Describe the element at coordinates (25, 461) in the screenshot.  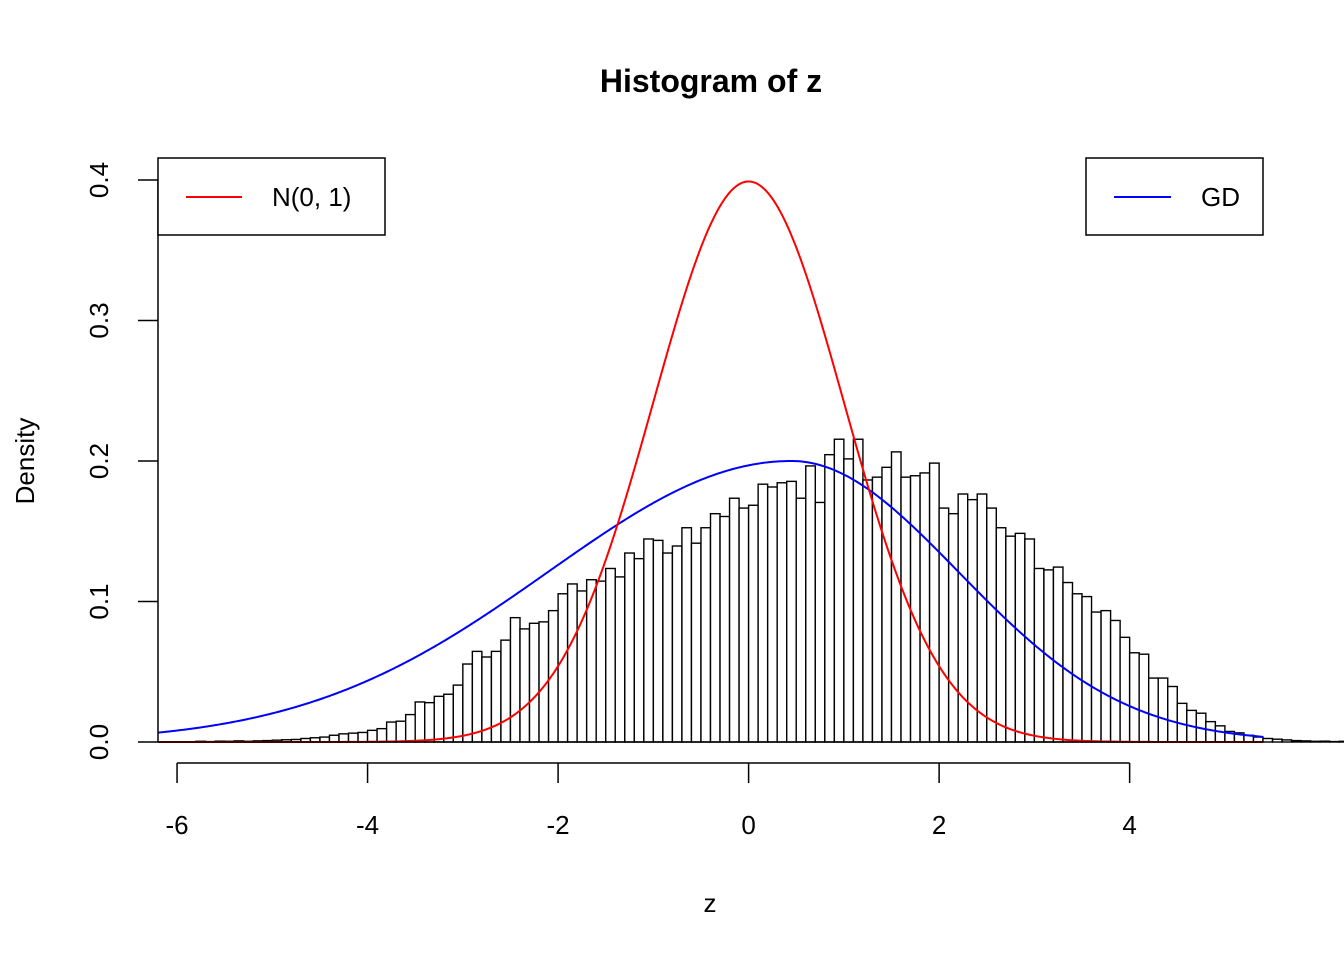
I see `y-axis-label: Density` at that location.